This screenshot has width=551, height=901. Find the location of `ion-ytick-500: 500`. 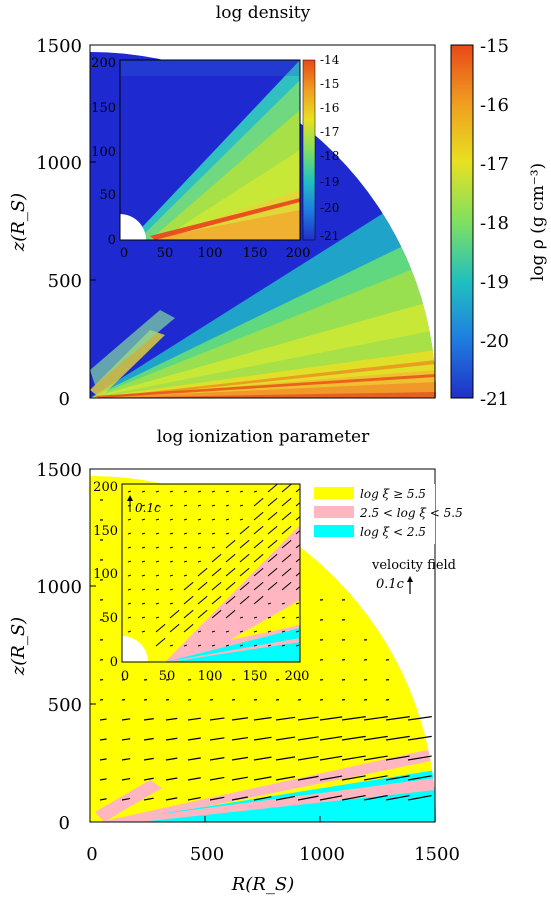

ion-ytick-500: 500 is located at coordinates (65, 705).